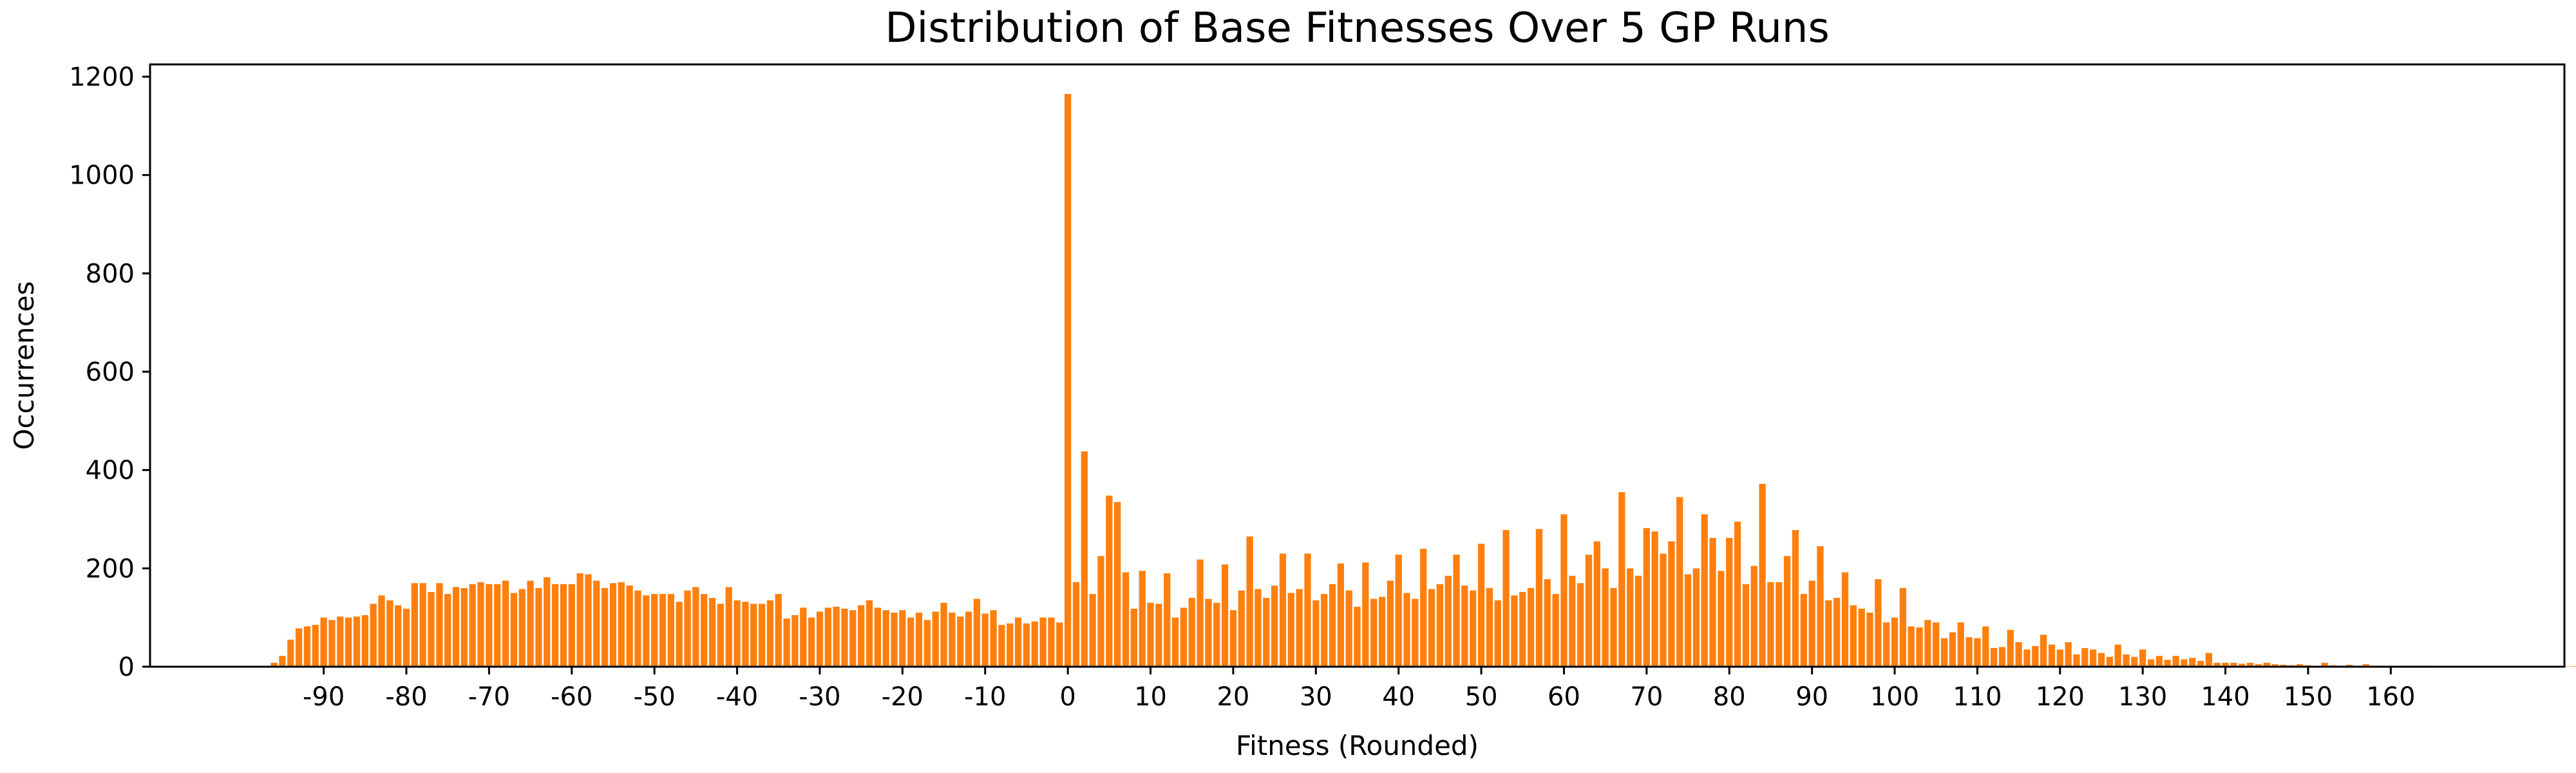 This screenshot has width=2576, height=773. What do you see at coordinates (1977, 697) in the screenshot?
I see `x-tick-label: 110` at bounding box center [1977, 697].